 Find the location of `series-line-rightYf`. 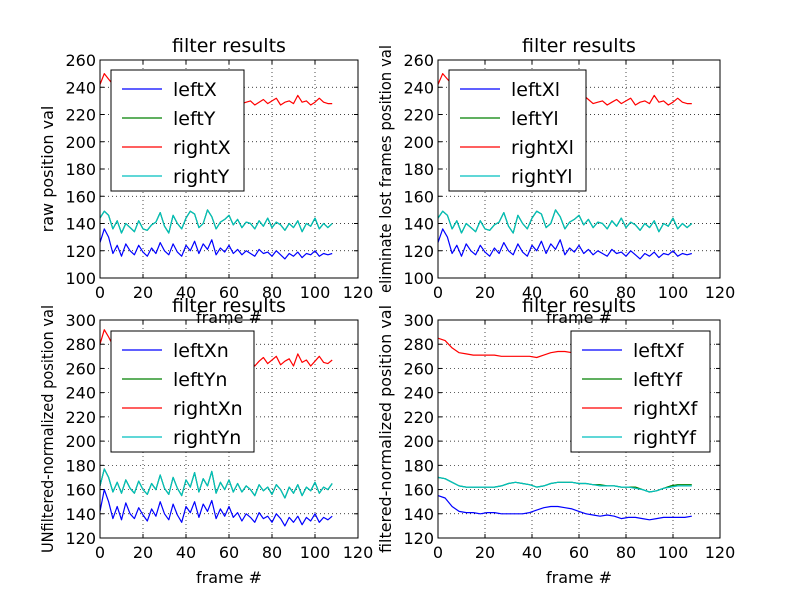

series-line-rightYf is located at coordinates (564, 484).